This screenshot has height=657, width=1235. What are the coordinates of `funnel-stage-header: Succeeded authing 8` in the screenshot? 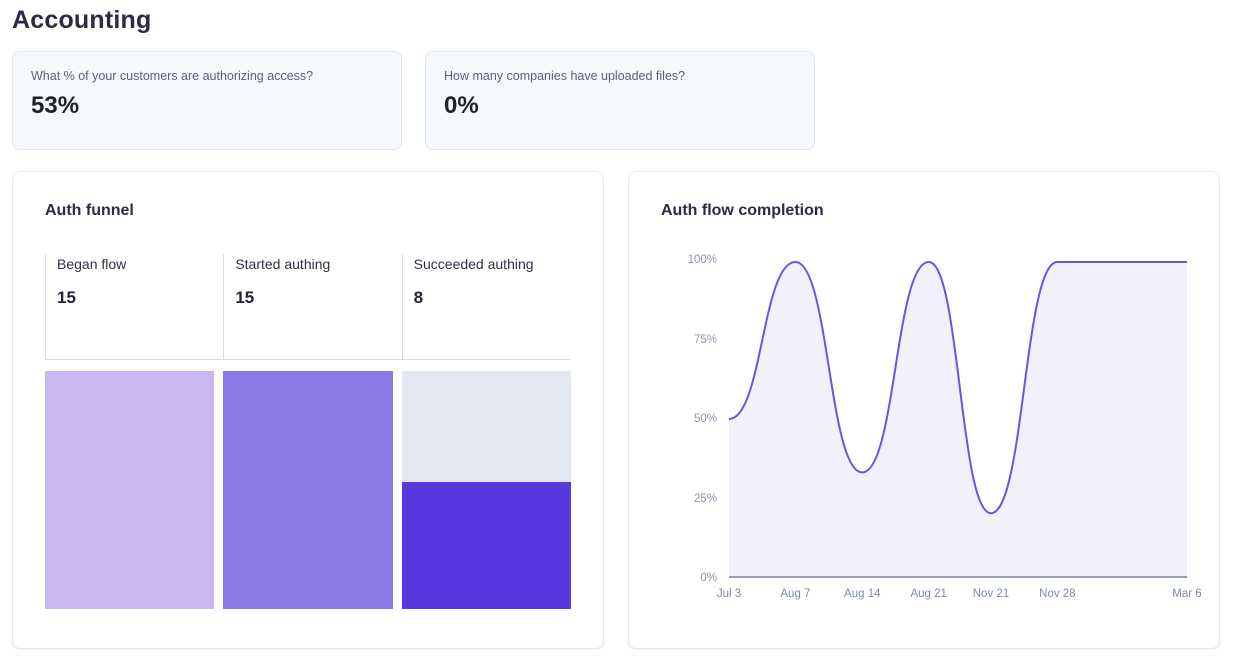 It's located at (486, 306).